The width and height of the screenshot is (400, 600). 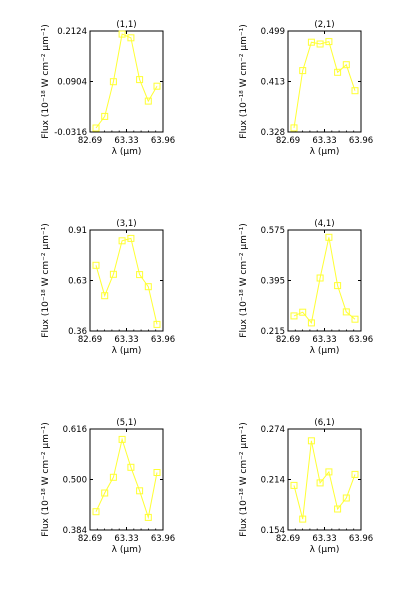 I want to click on y-tick-label: 0.575, so click(x=273, y=231).